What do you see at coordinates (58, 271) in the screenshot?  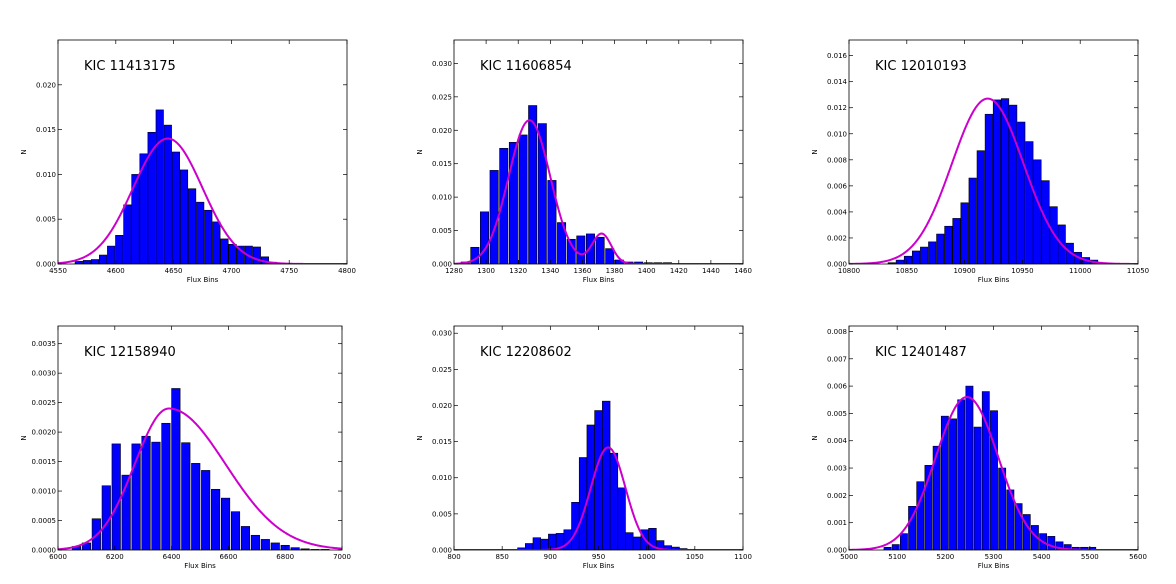 I see `x-tick-label: 4550` at bounding box center [58, 271].